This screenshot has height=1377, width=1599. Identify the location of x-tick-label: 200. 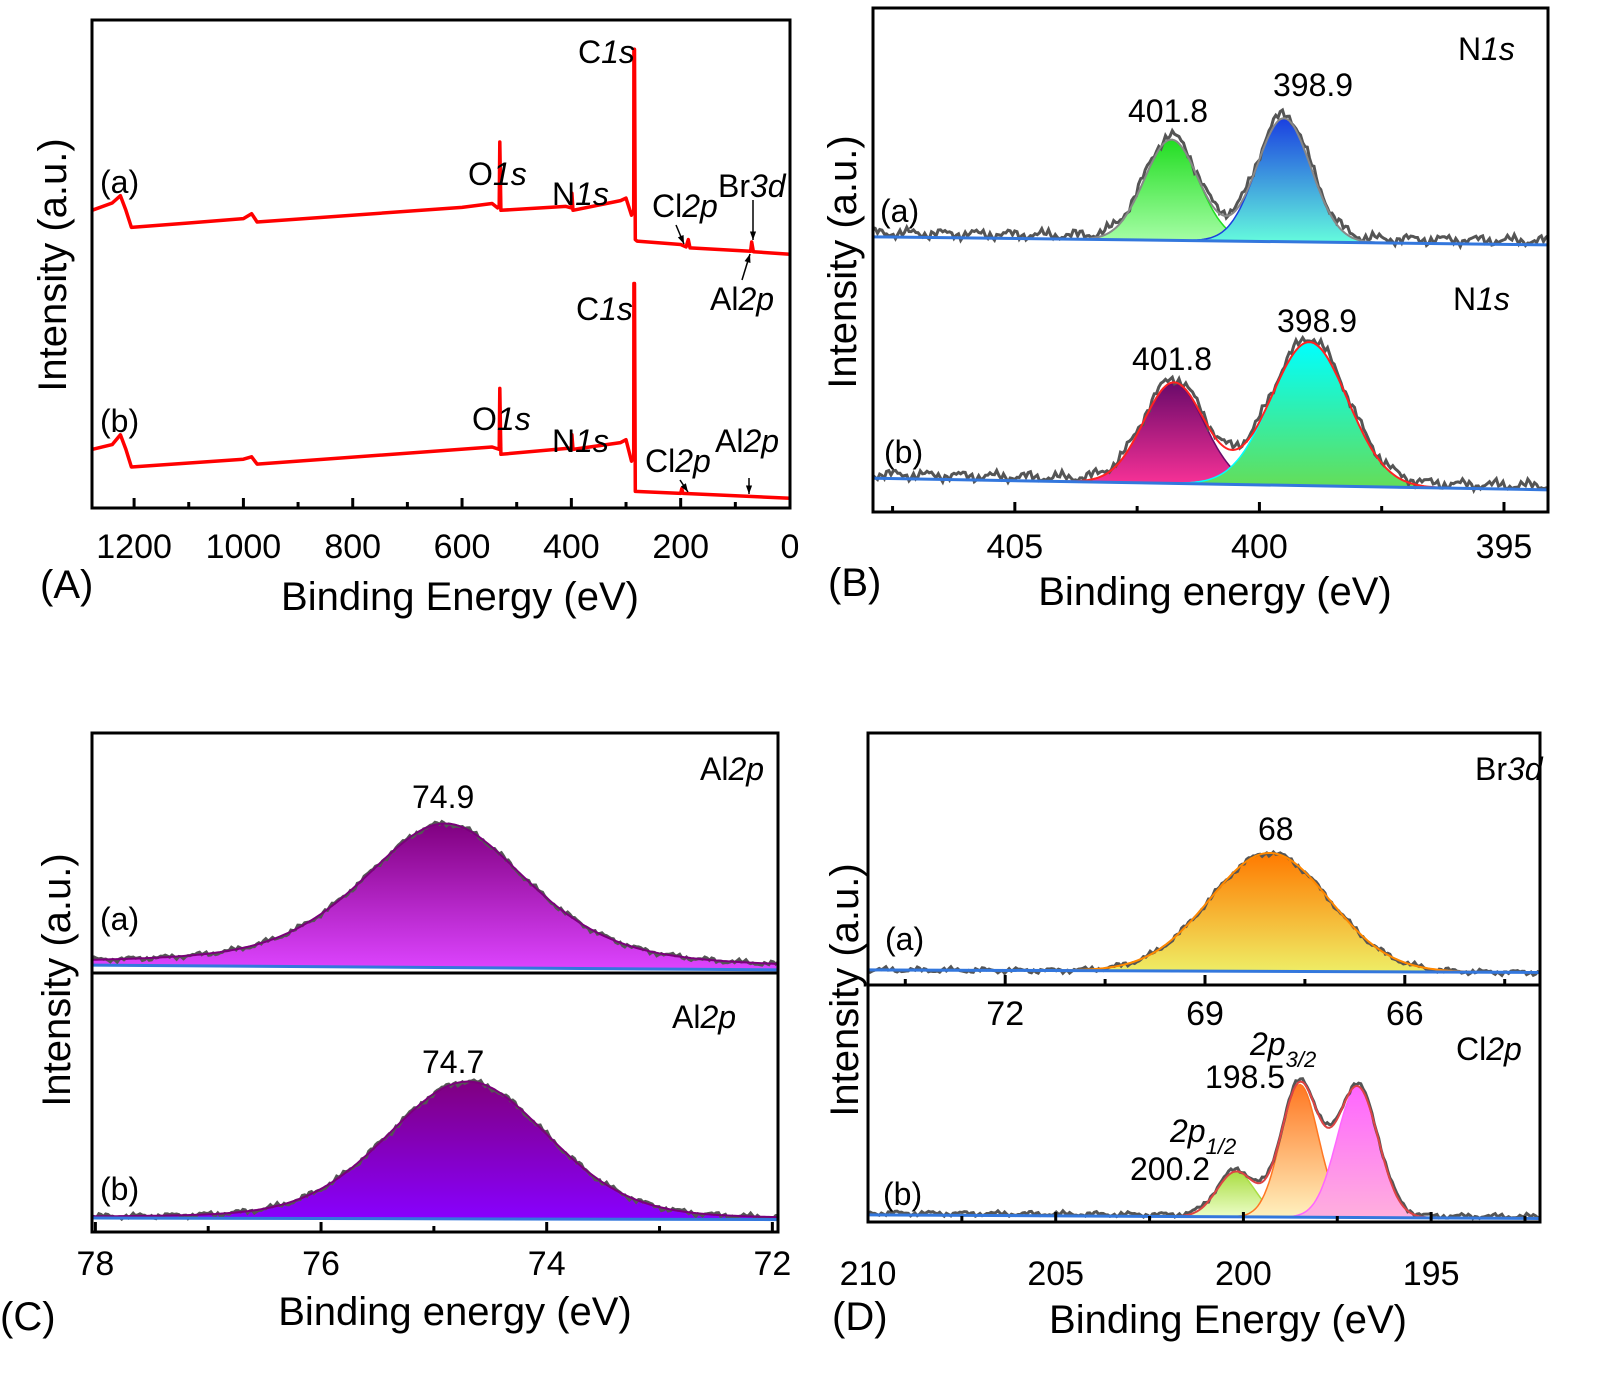
(1243, 1274).